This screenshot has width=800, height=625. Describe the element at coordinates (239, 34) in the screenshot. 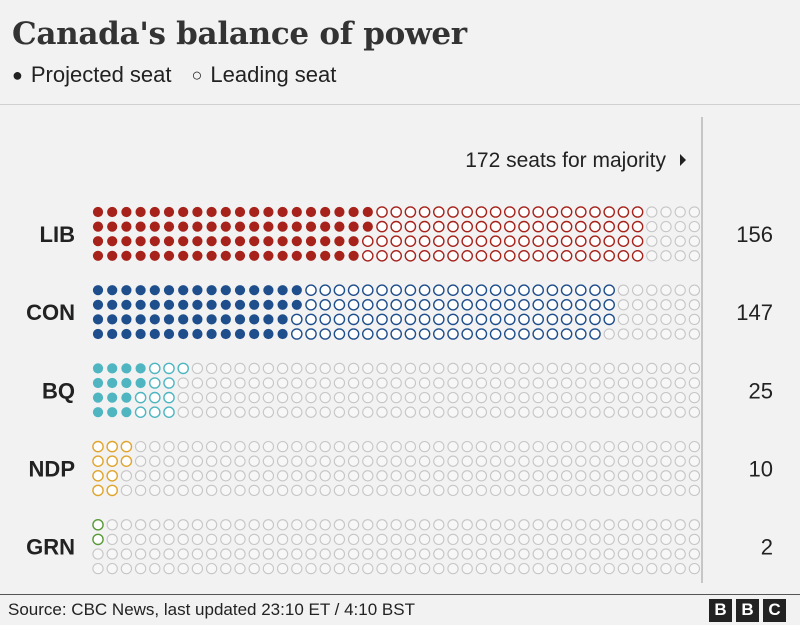

I see `chart-title: Canada's balance of power` at that location.